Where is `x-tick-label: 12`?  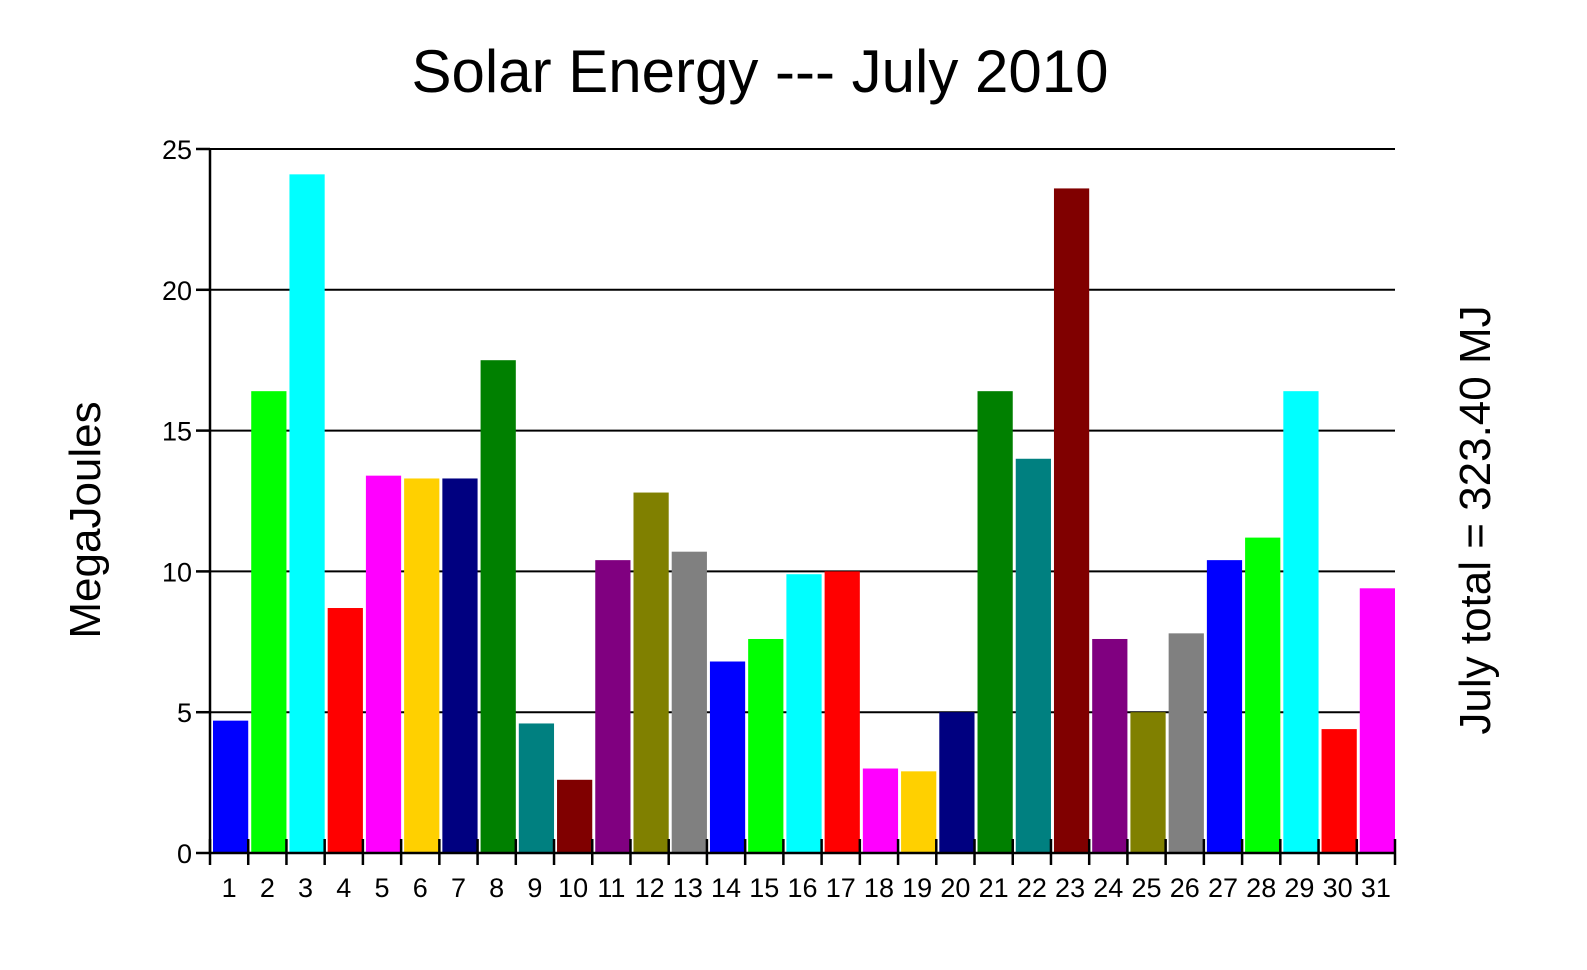
x-tick-label: 12 is located at coordinates (650, 888).